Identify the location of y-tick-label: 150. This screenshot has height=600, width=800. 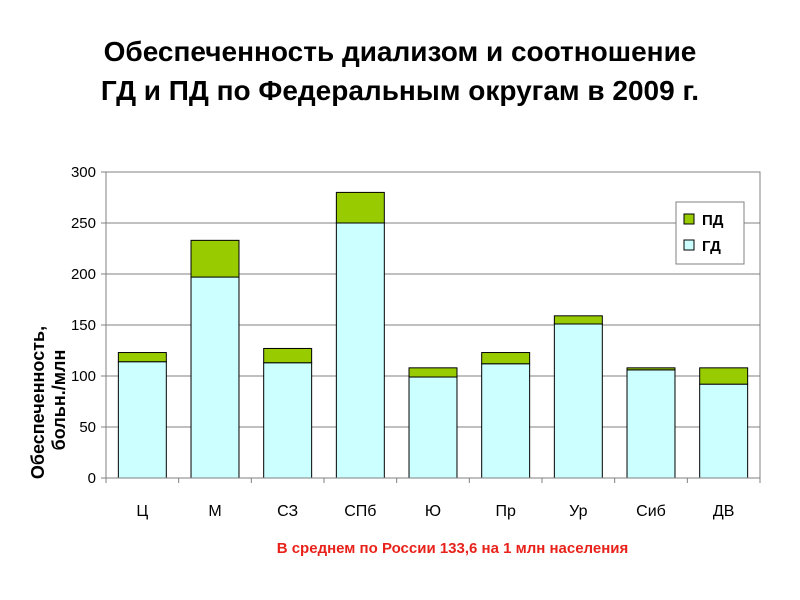
(83, 325).